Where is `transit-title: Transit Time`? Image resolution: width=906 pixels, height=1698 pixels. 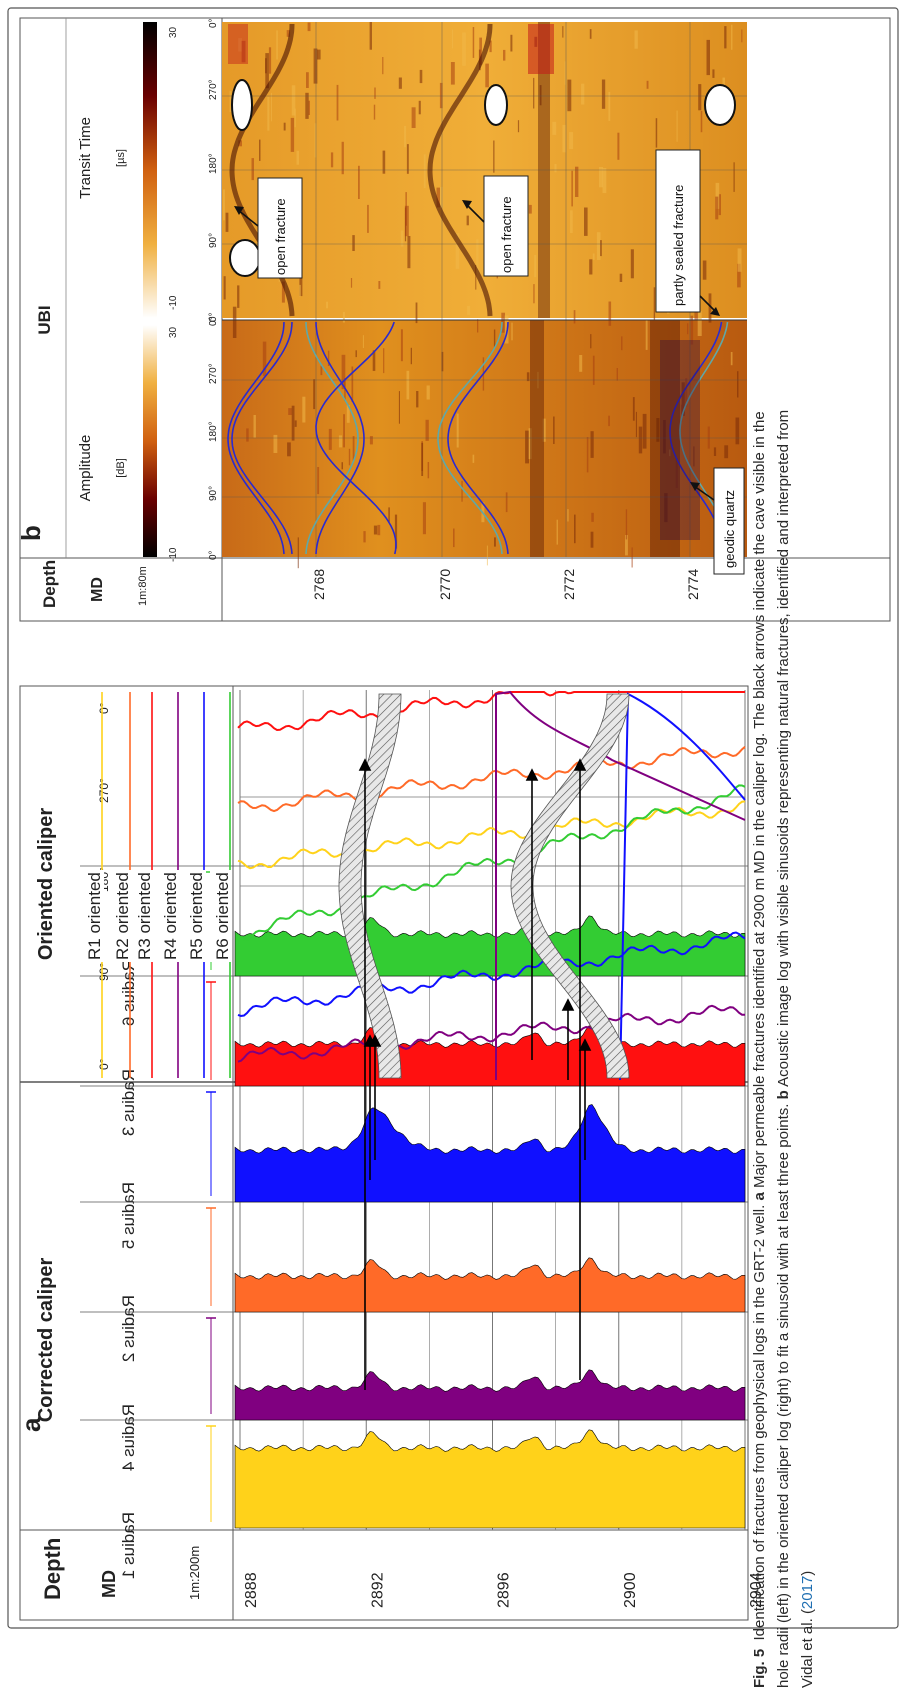
transit-title: Transit Time is located at coordinates (85, 158).